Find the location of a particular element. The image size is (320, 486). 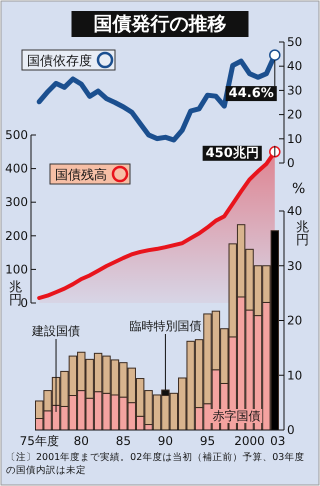

y-tick-label: 400 is located at coordinates (16, 169).